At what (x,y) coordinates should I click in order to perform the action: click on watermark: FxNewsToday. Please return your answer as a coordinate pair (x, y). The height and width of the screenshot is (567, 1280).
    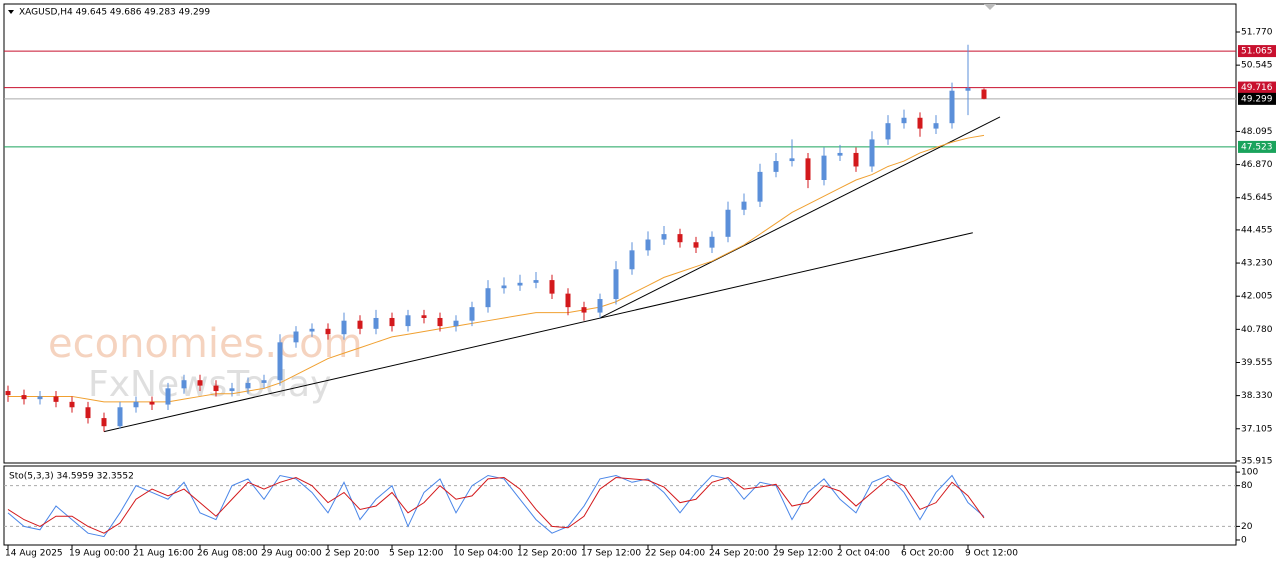
    Looking at the image, I should click on (209, 384).